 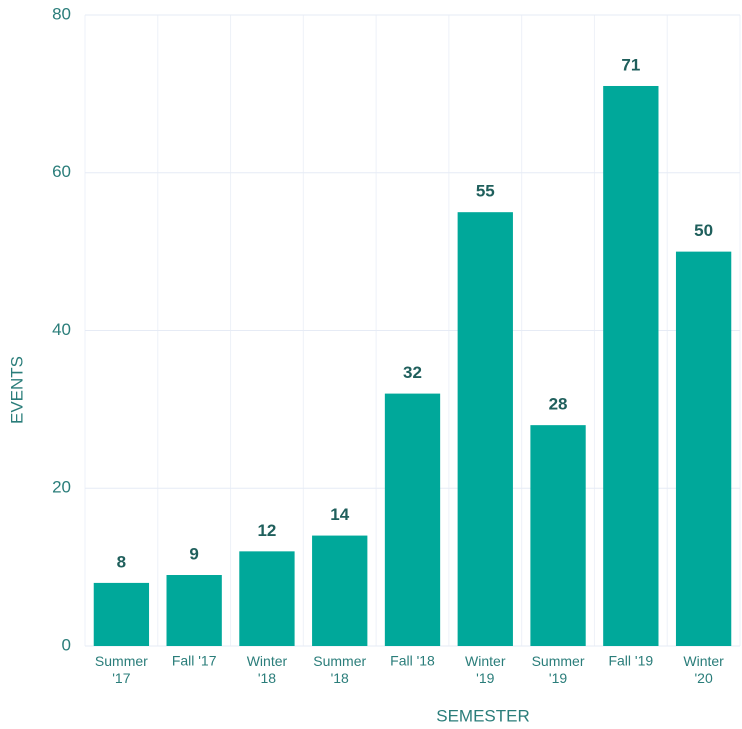 I want to click on value-label: 14, so click(x=339, y=514).